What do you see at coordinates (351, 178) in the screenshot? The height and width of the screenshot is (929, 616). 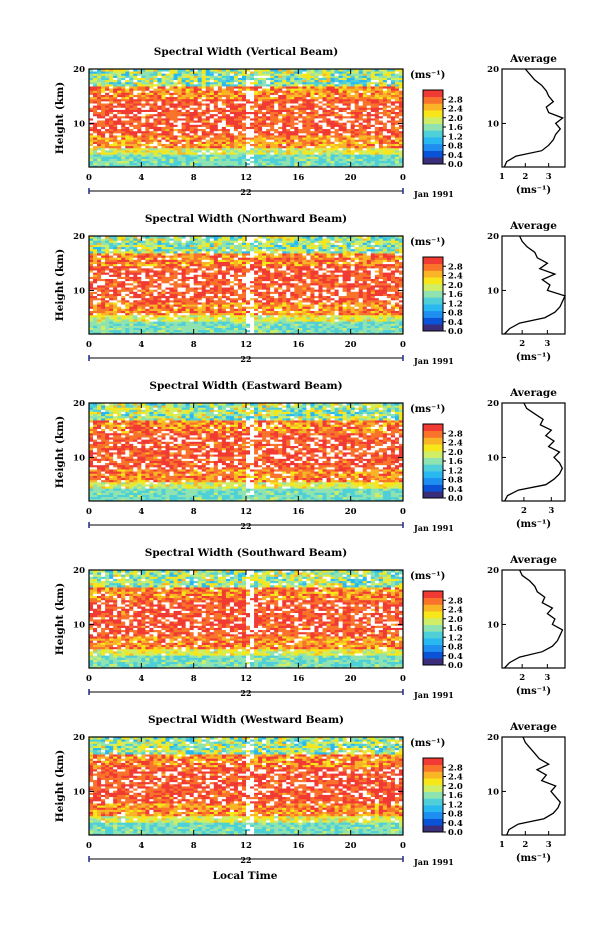 I see `x-tick-label: 20` at bounding box center [351, 178].